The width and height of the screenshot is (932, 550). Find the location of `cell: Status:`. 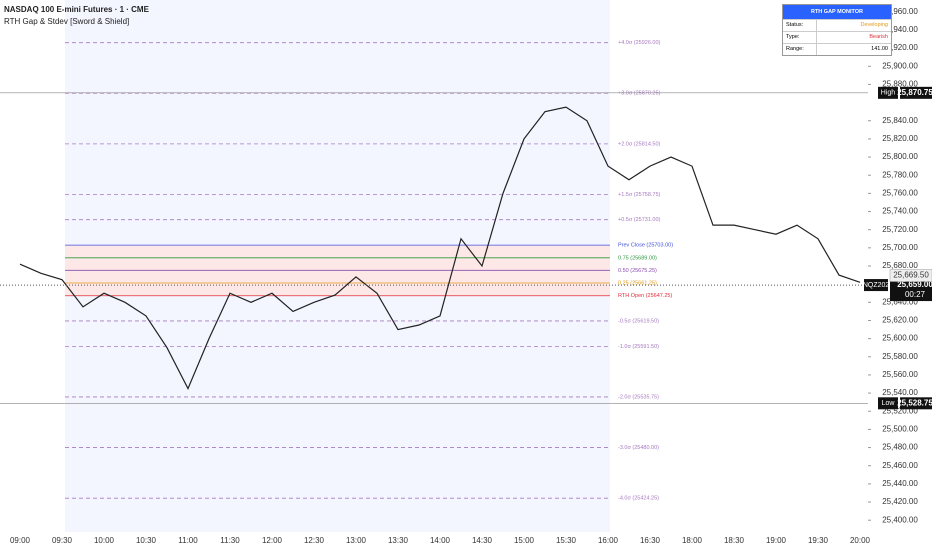

cell: Status: is located at coordinates (800, 25).